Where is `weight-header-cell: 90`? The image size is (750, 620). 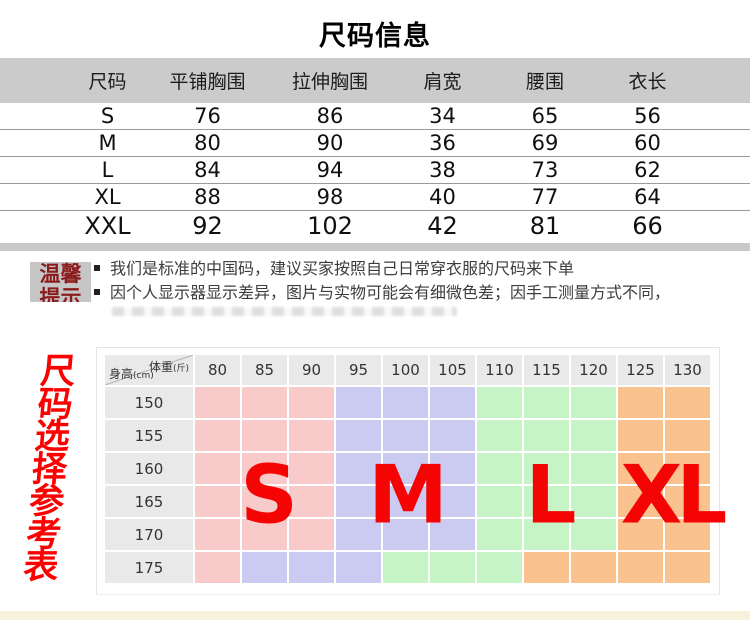 weight-header-cell: 90 is located at coordinates (311, 370).